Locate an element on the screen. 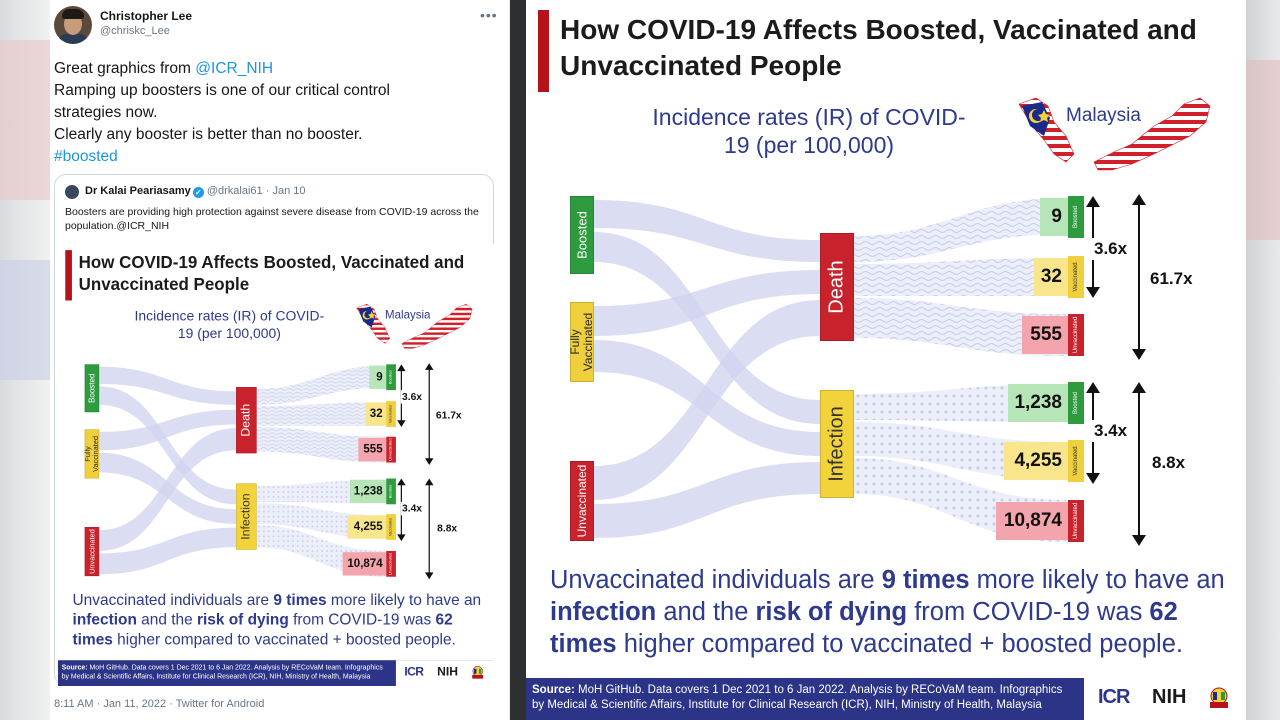 The width and height of the screenshot is (1280, 720). node-boosted: Boosted is located at coordinates (92, 388).